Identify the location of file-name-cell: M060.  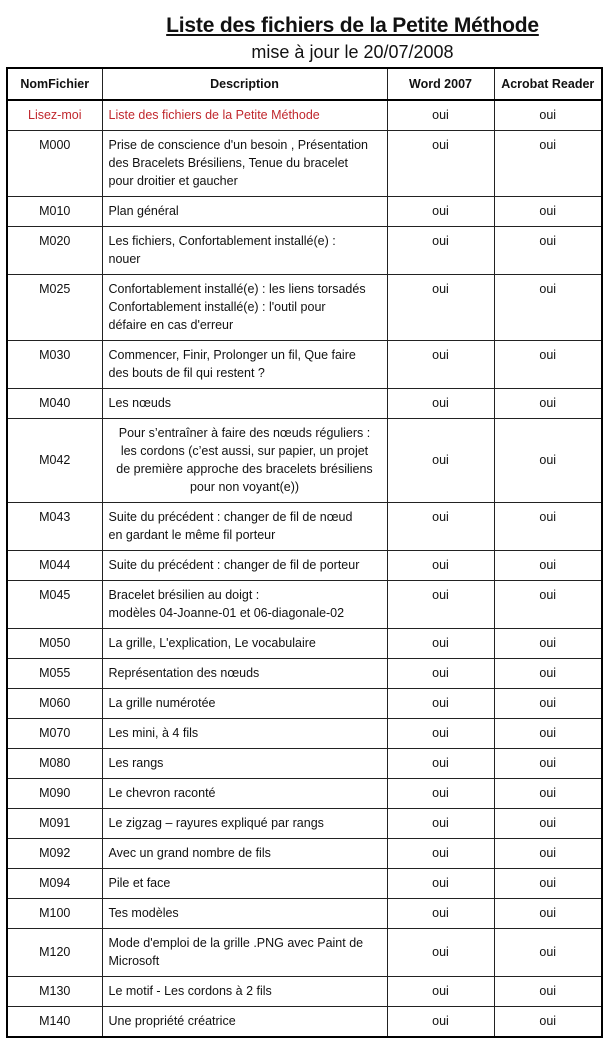
(54, 703).